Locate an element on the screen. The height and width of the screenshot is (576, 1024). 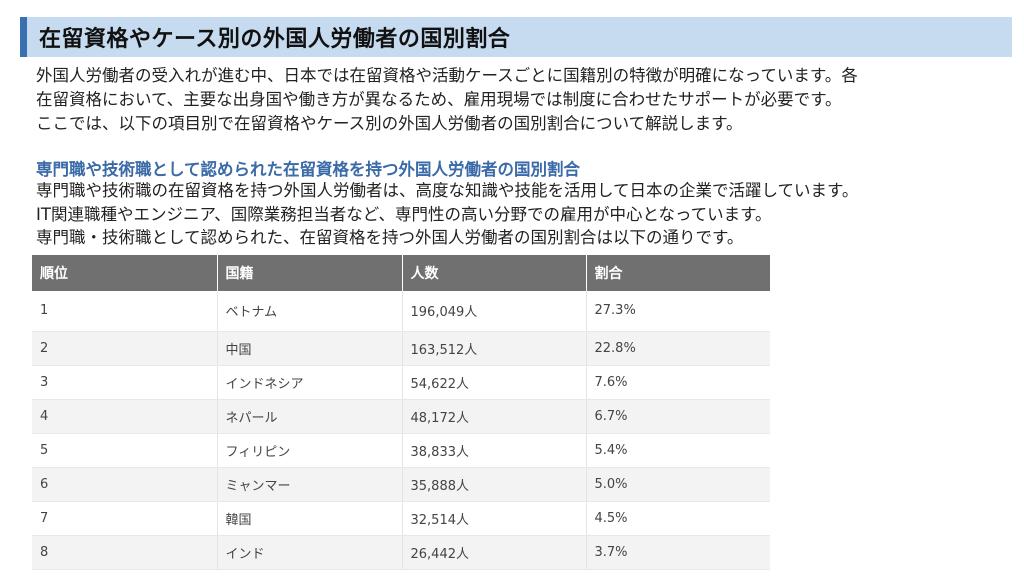
cell-count: 54,622人 is located at coordinates (494, 382).